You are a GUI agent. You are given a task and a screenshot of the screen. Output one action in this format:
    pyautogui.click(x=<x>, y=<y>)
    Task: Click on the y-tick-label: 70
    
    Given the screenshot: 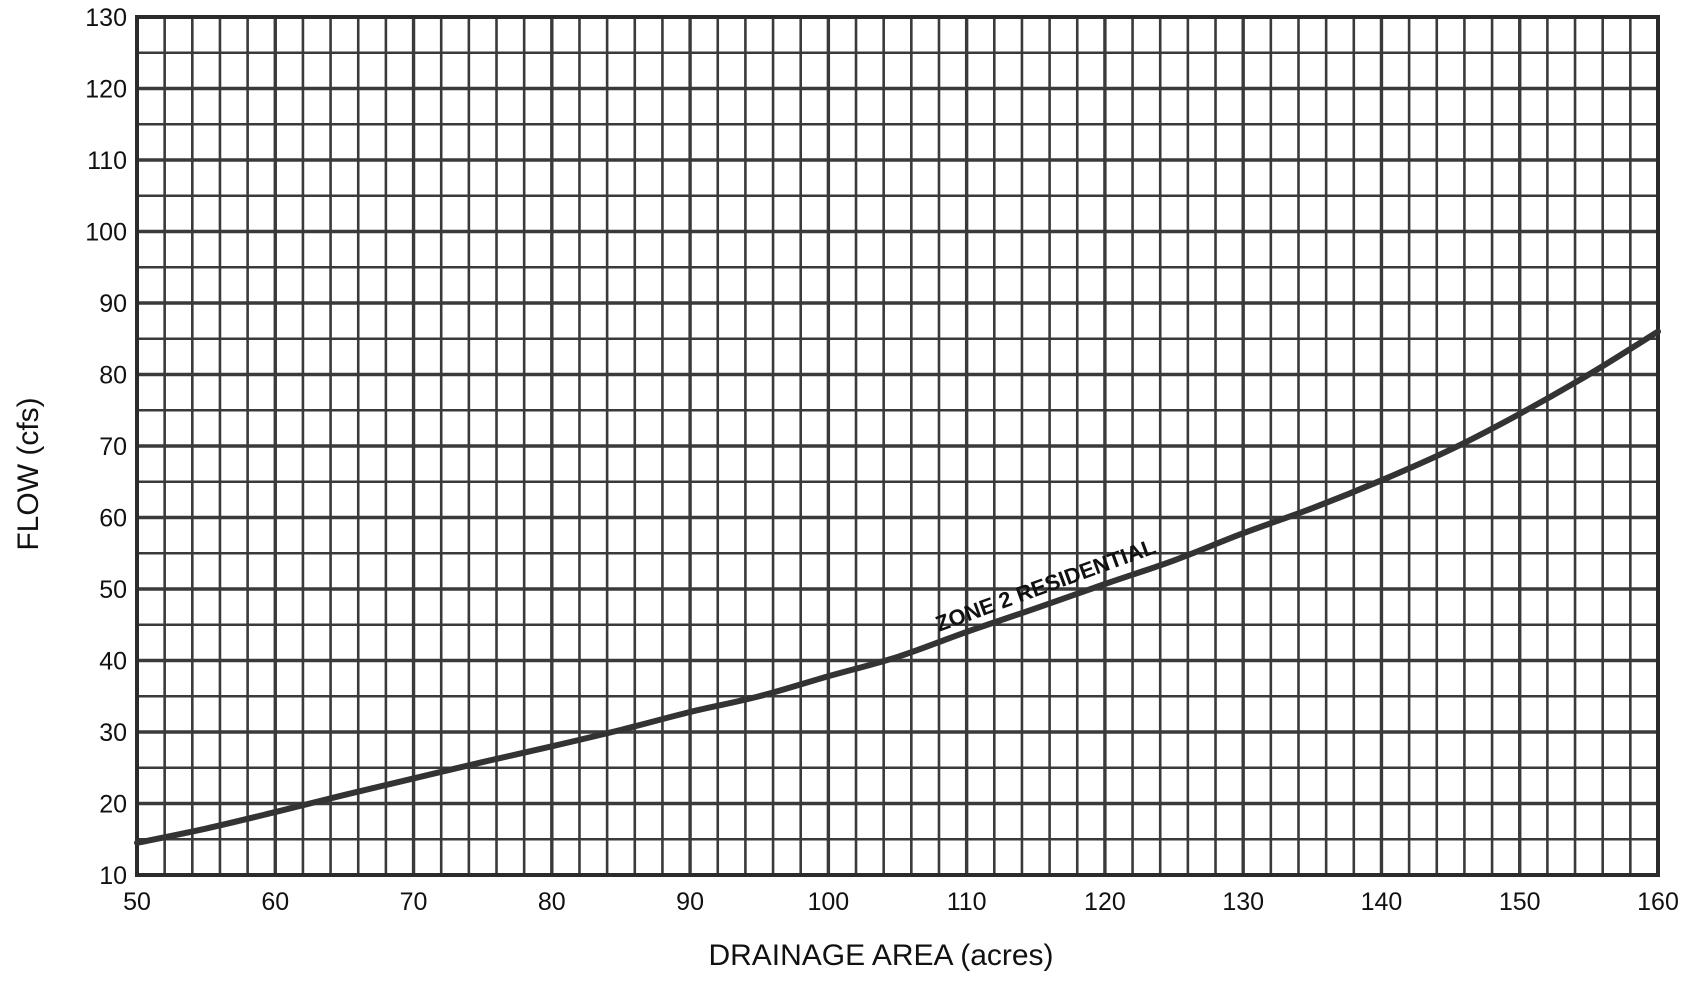 What is the action you would take?
    pyautogui.click(x=113, y=447)
    